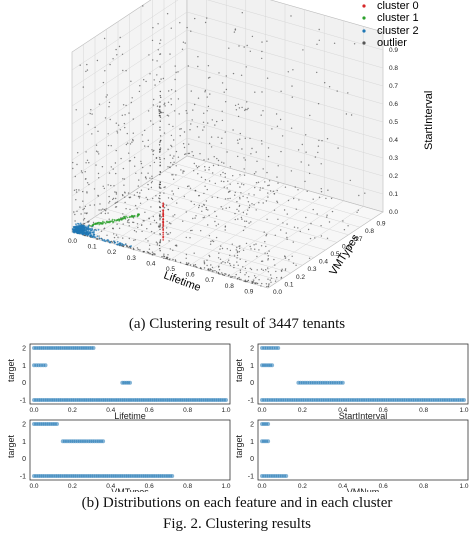  I want to click on x-tick-label: 0.3, so click(131, 258).